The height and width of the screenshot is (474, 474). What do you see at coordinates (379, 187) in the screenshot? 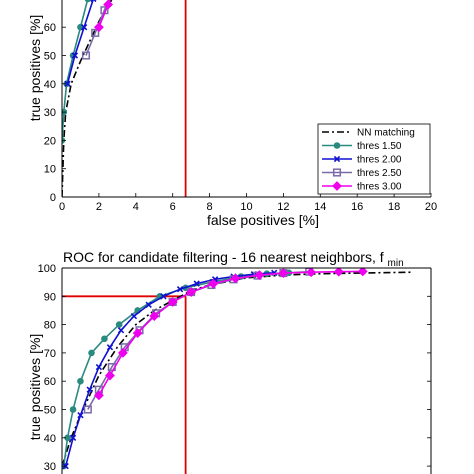
I see `legend-label: thres 3.00` at bounding box center [379, 187].